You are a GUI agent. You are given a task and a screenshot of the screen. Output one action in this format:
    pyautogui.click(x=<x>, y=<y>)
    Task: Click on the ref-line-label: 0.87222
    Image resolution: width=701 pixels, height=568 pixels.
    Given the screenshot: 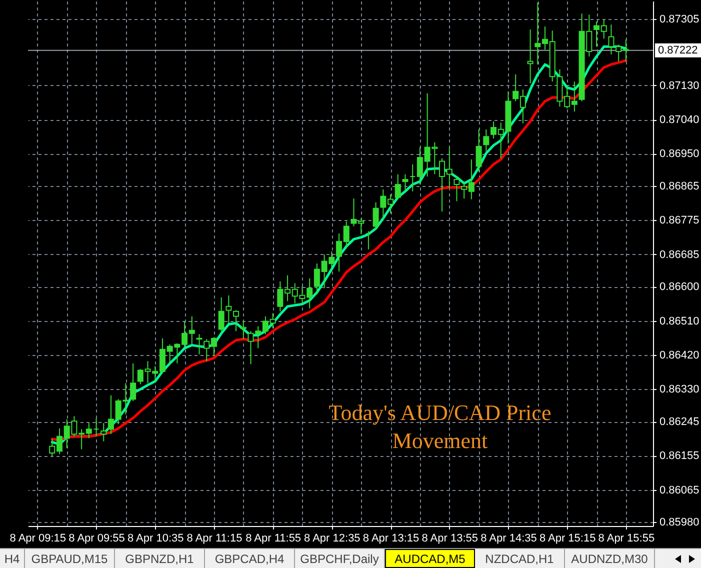 What is the action you would take?
    pyautogui.click(x=678, y=50)
    